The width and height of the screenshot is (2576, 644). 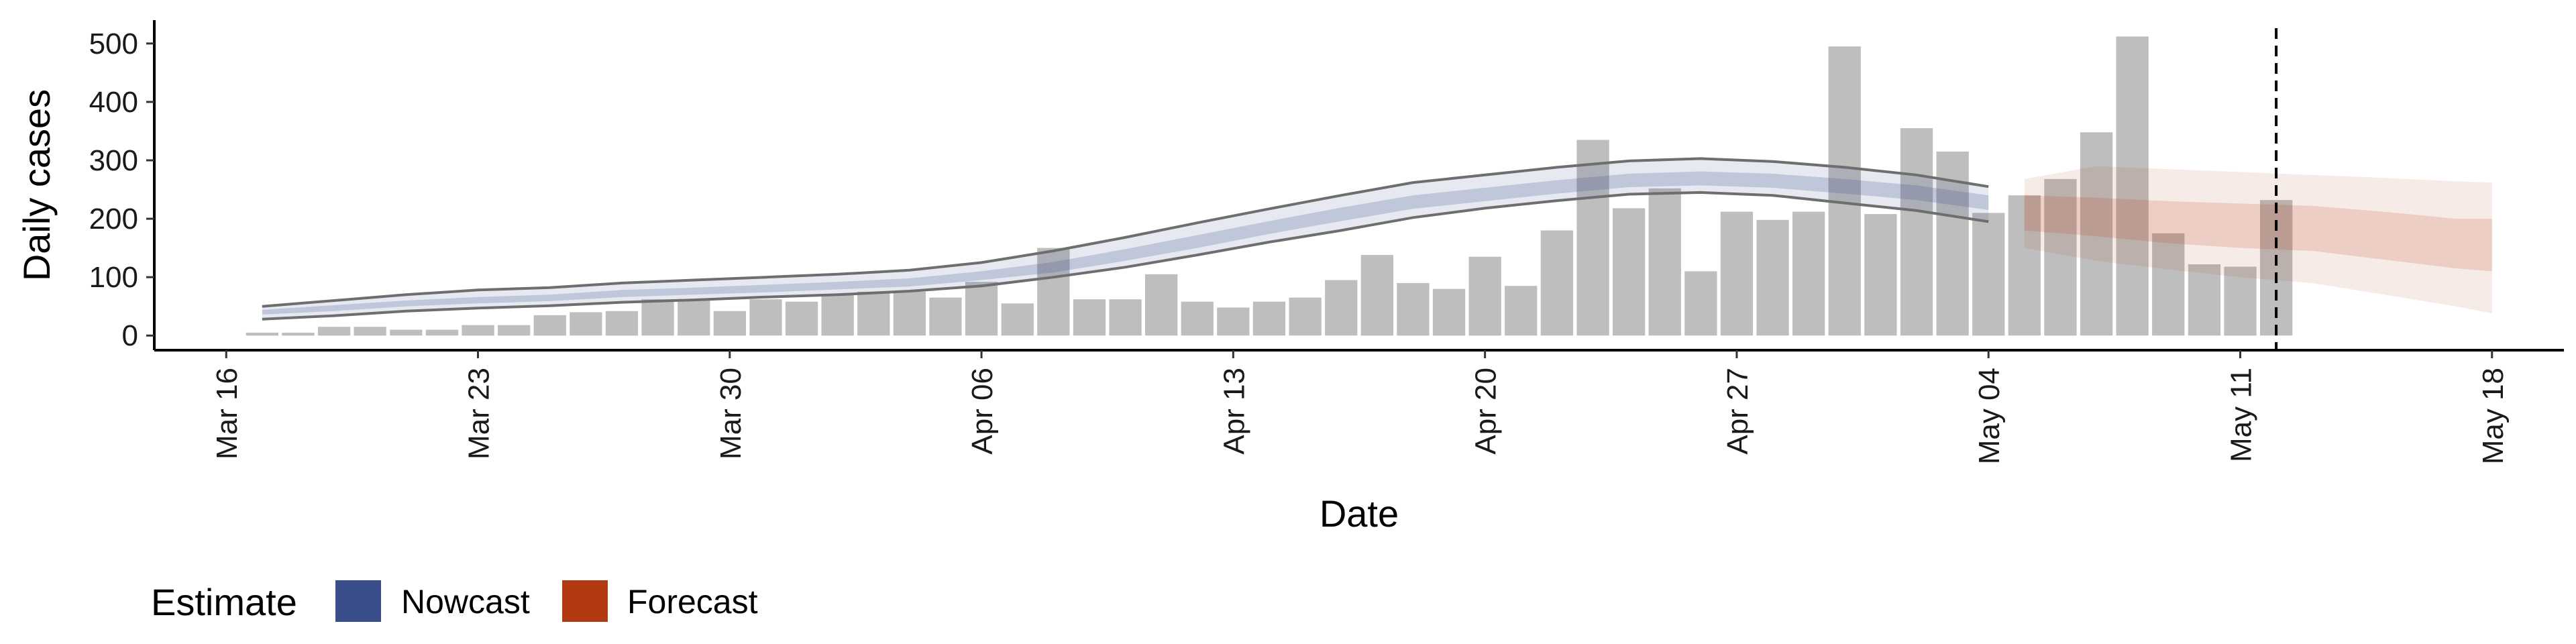 I want to click on x-axis-title: Date, so click(x=1359, y=513).